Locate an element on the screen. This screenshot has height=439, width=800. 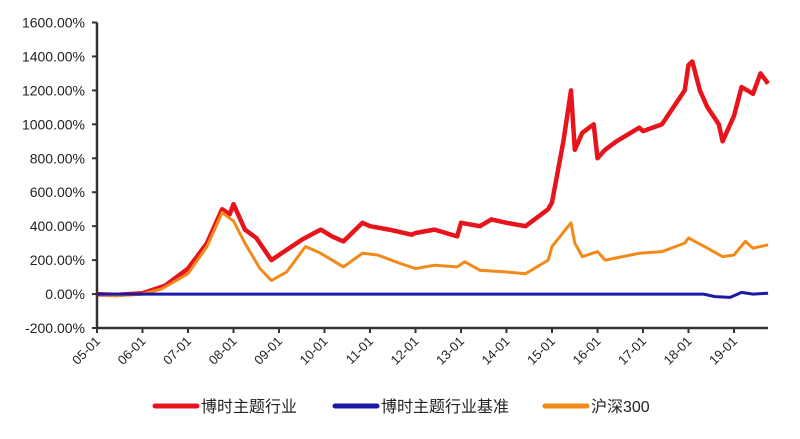
y-tick-label: 1000.00% is located at coordinates (53, 124).